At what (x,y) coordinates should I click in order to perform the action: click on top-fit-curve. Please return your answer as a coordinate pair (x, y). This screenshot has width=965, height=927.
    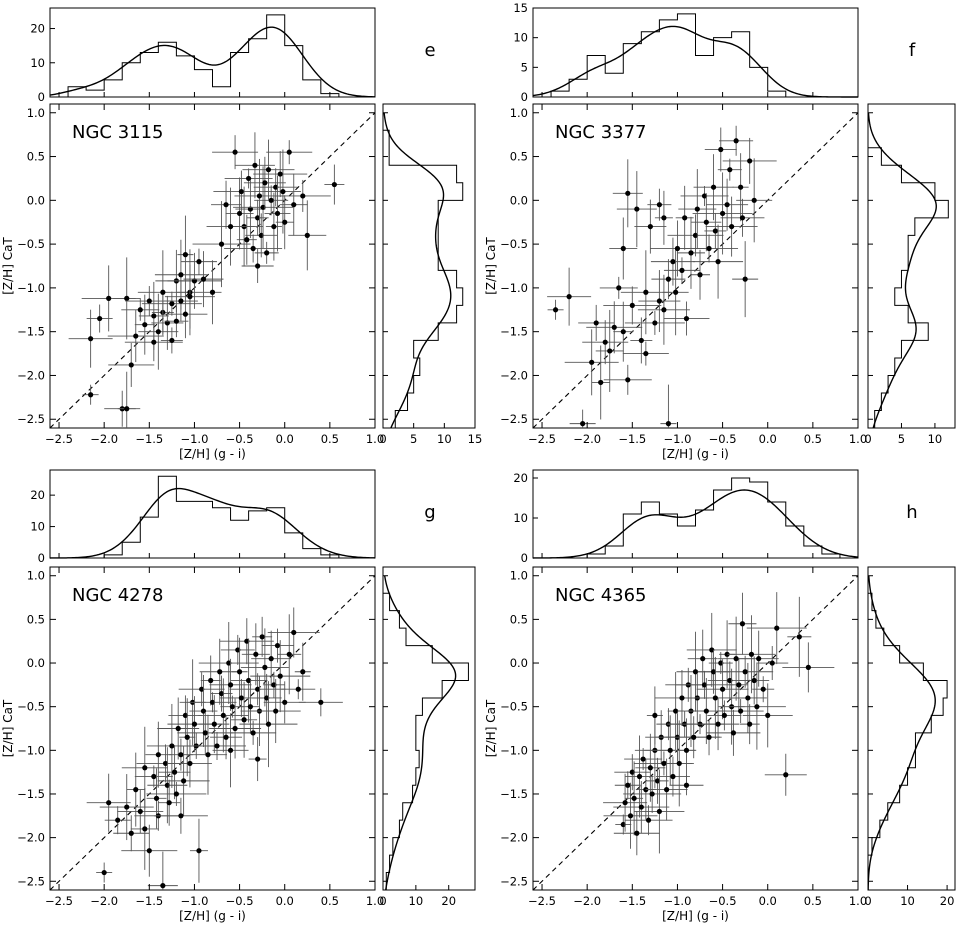
    Looking at the image, I should click on (212, 523).